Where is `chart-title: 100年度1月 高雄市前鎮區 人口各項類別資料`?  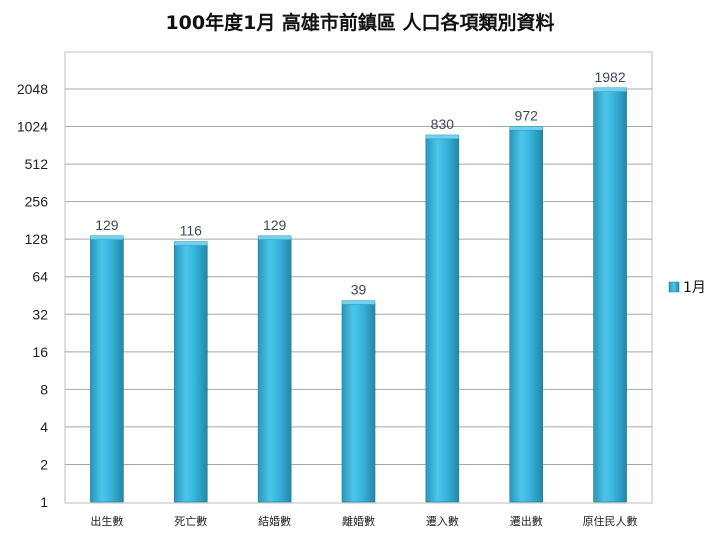 chart-title: 100年度1月 高雄市前鎮區 人口各項類別資料 is located at coordinates (360, 23).